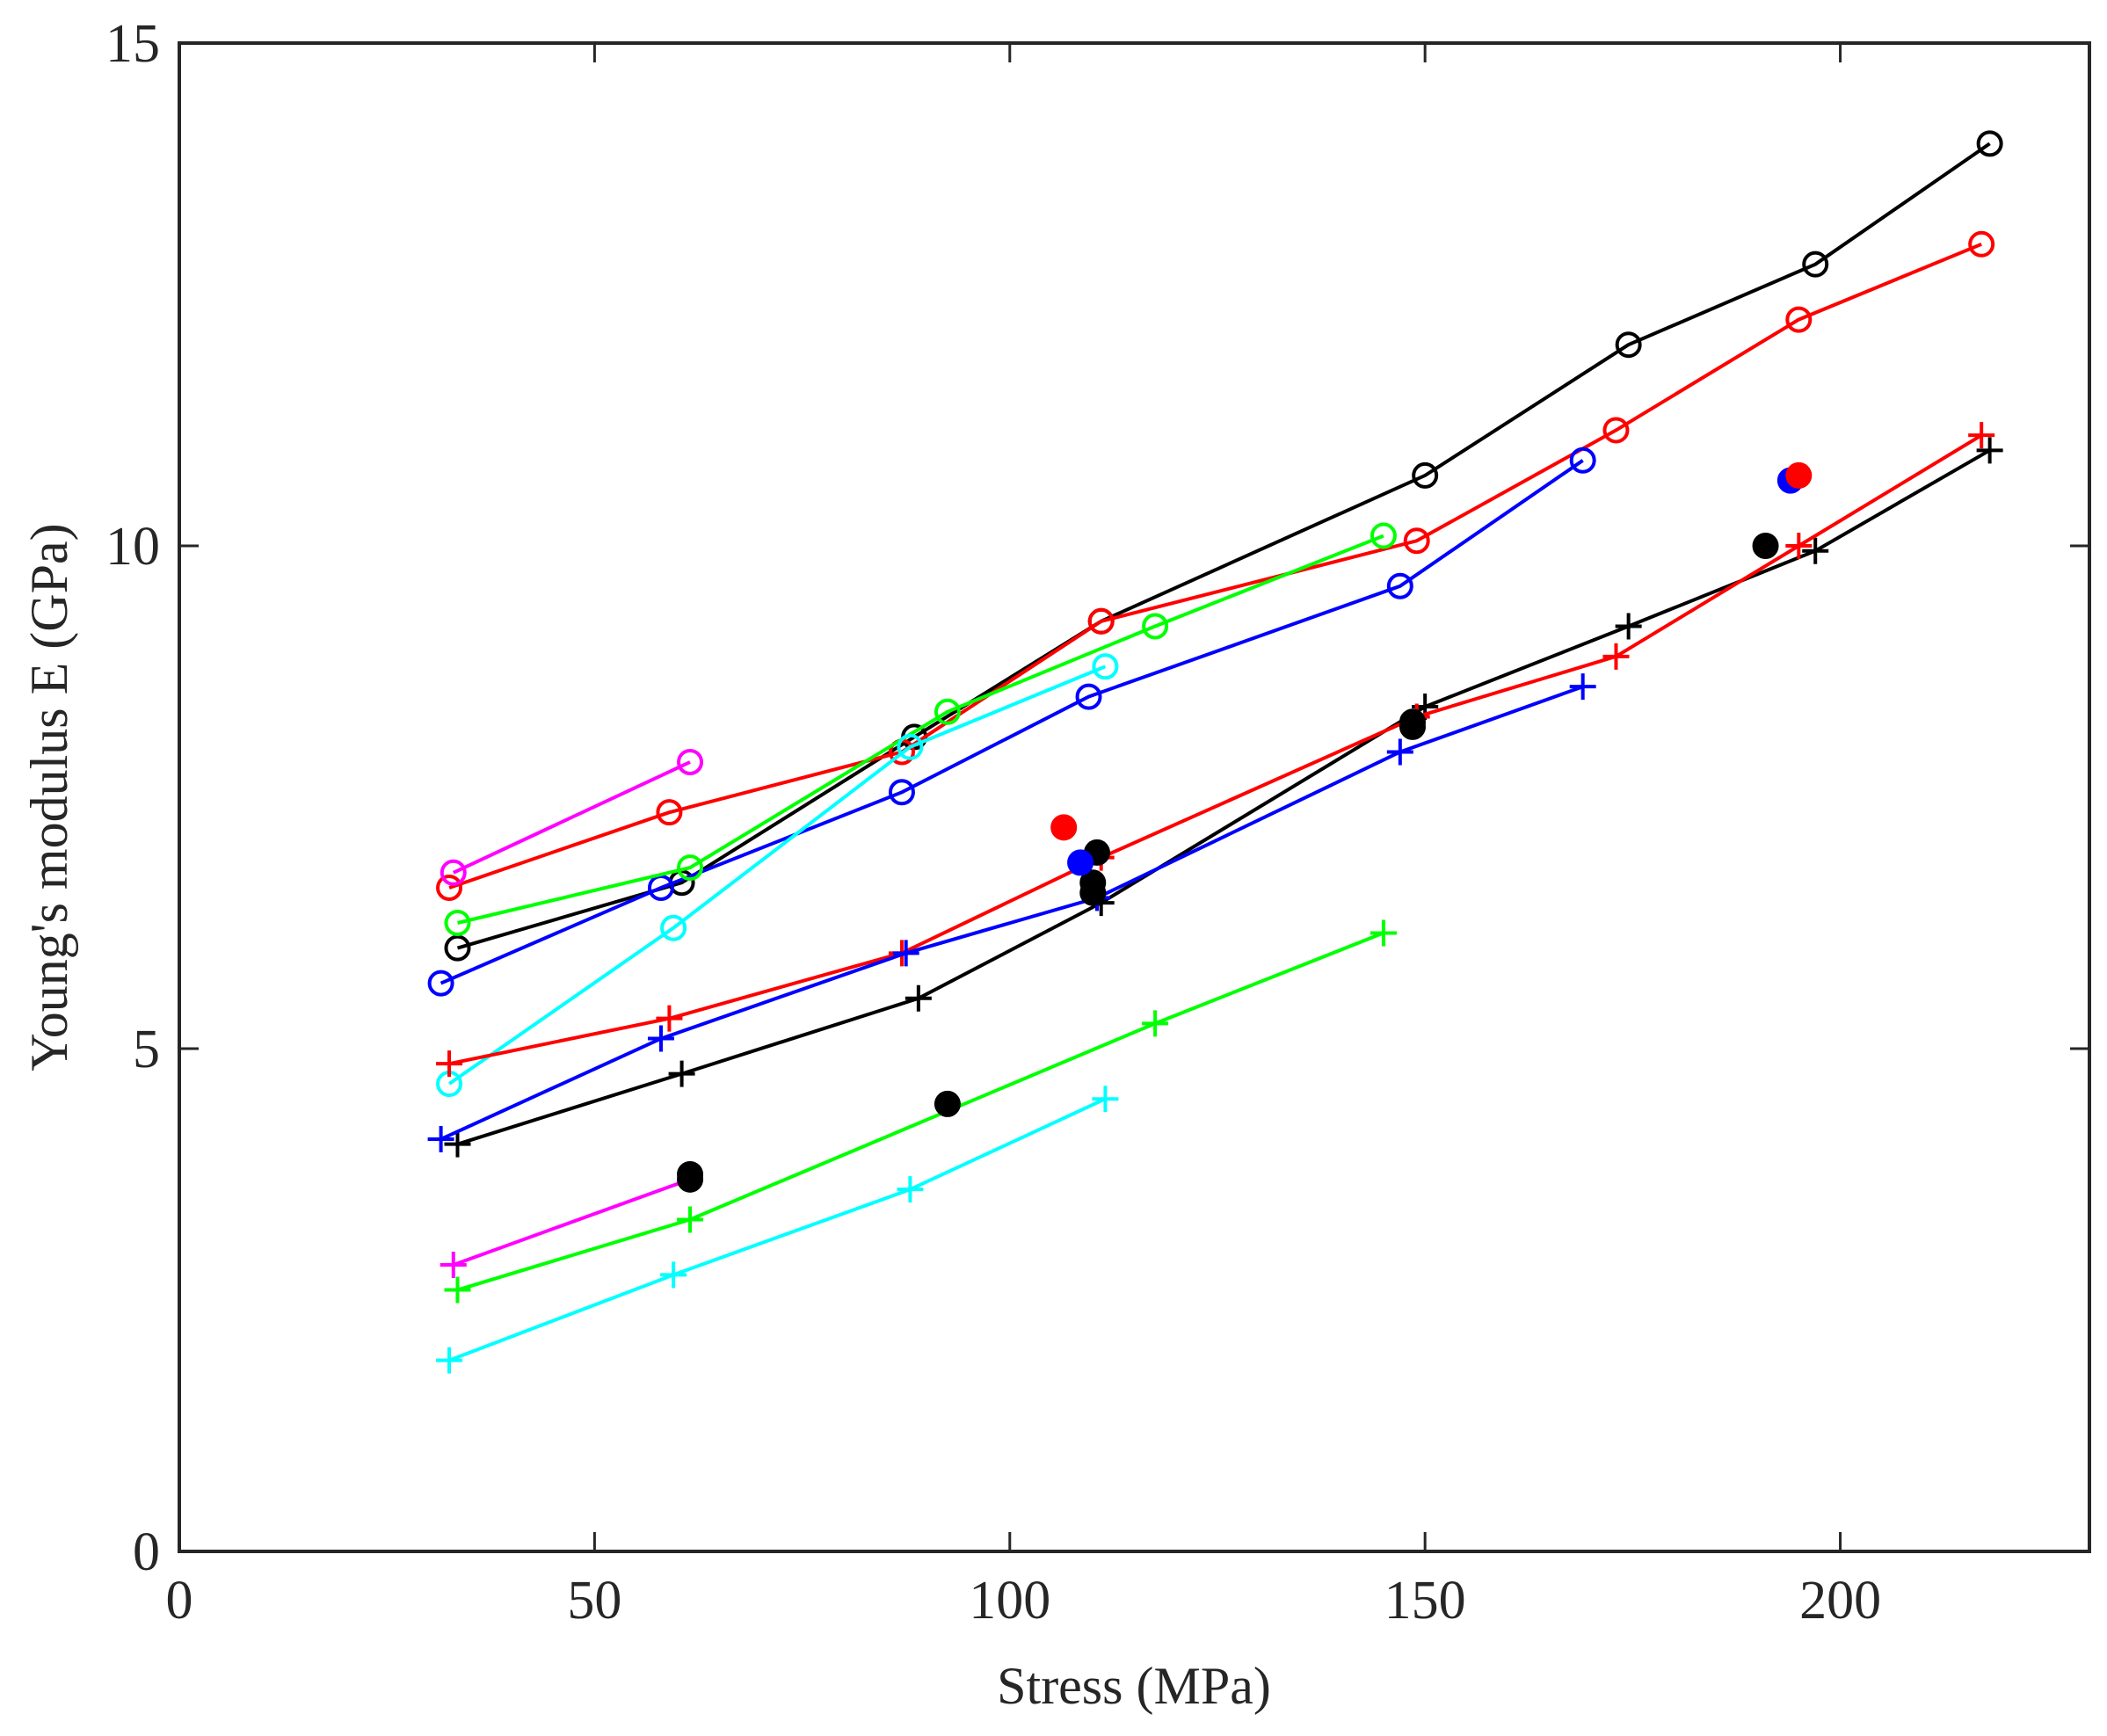  I want to click on y-tick-label: 15, so click(132, 44).